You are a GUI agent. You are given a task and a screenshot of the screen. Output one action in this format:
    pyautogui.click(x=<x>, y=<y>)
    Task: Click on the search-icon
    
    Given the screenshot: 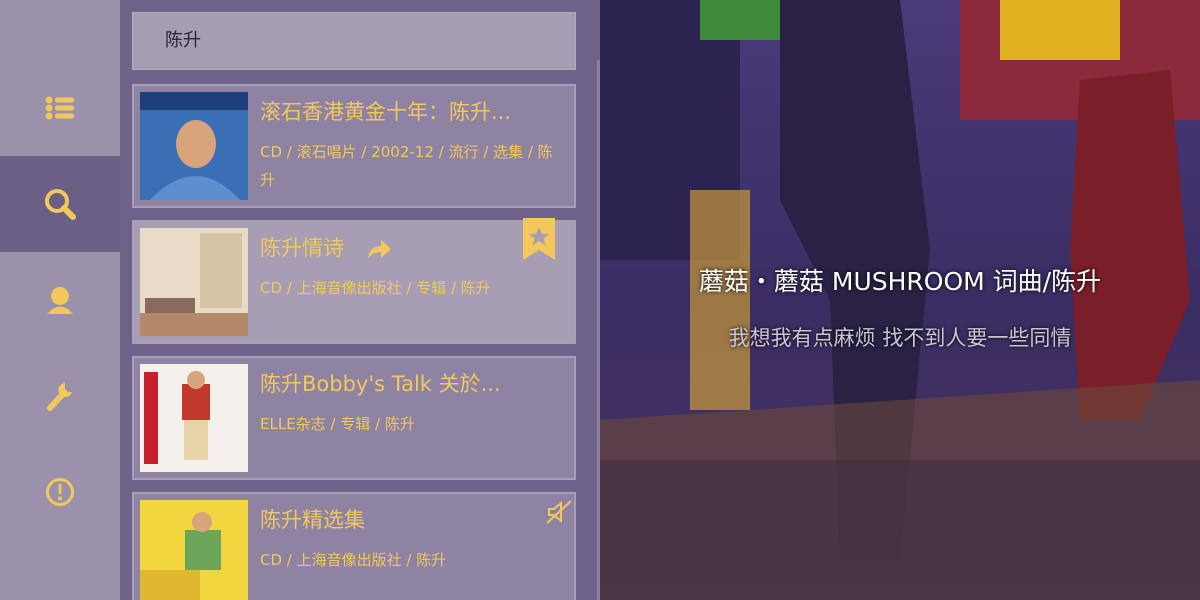 What is the action you would take?
    pyautogui.click(x=60, y=204)
    